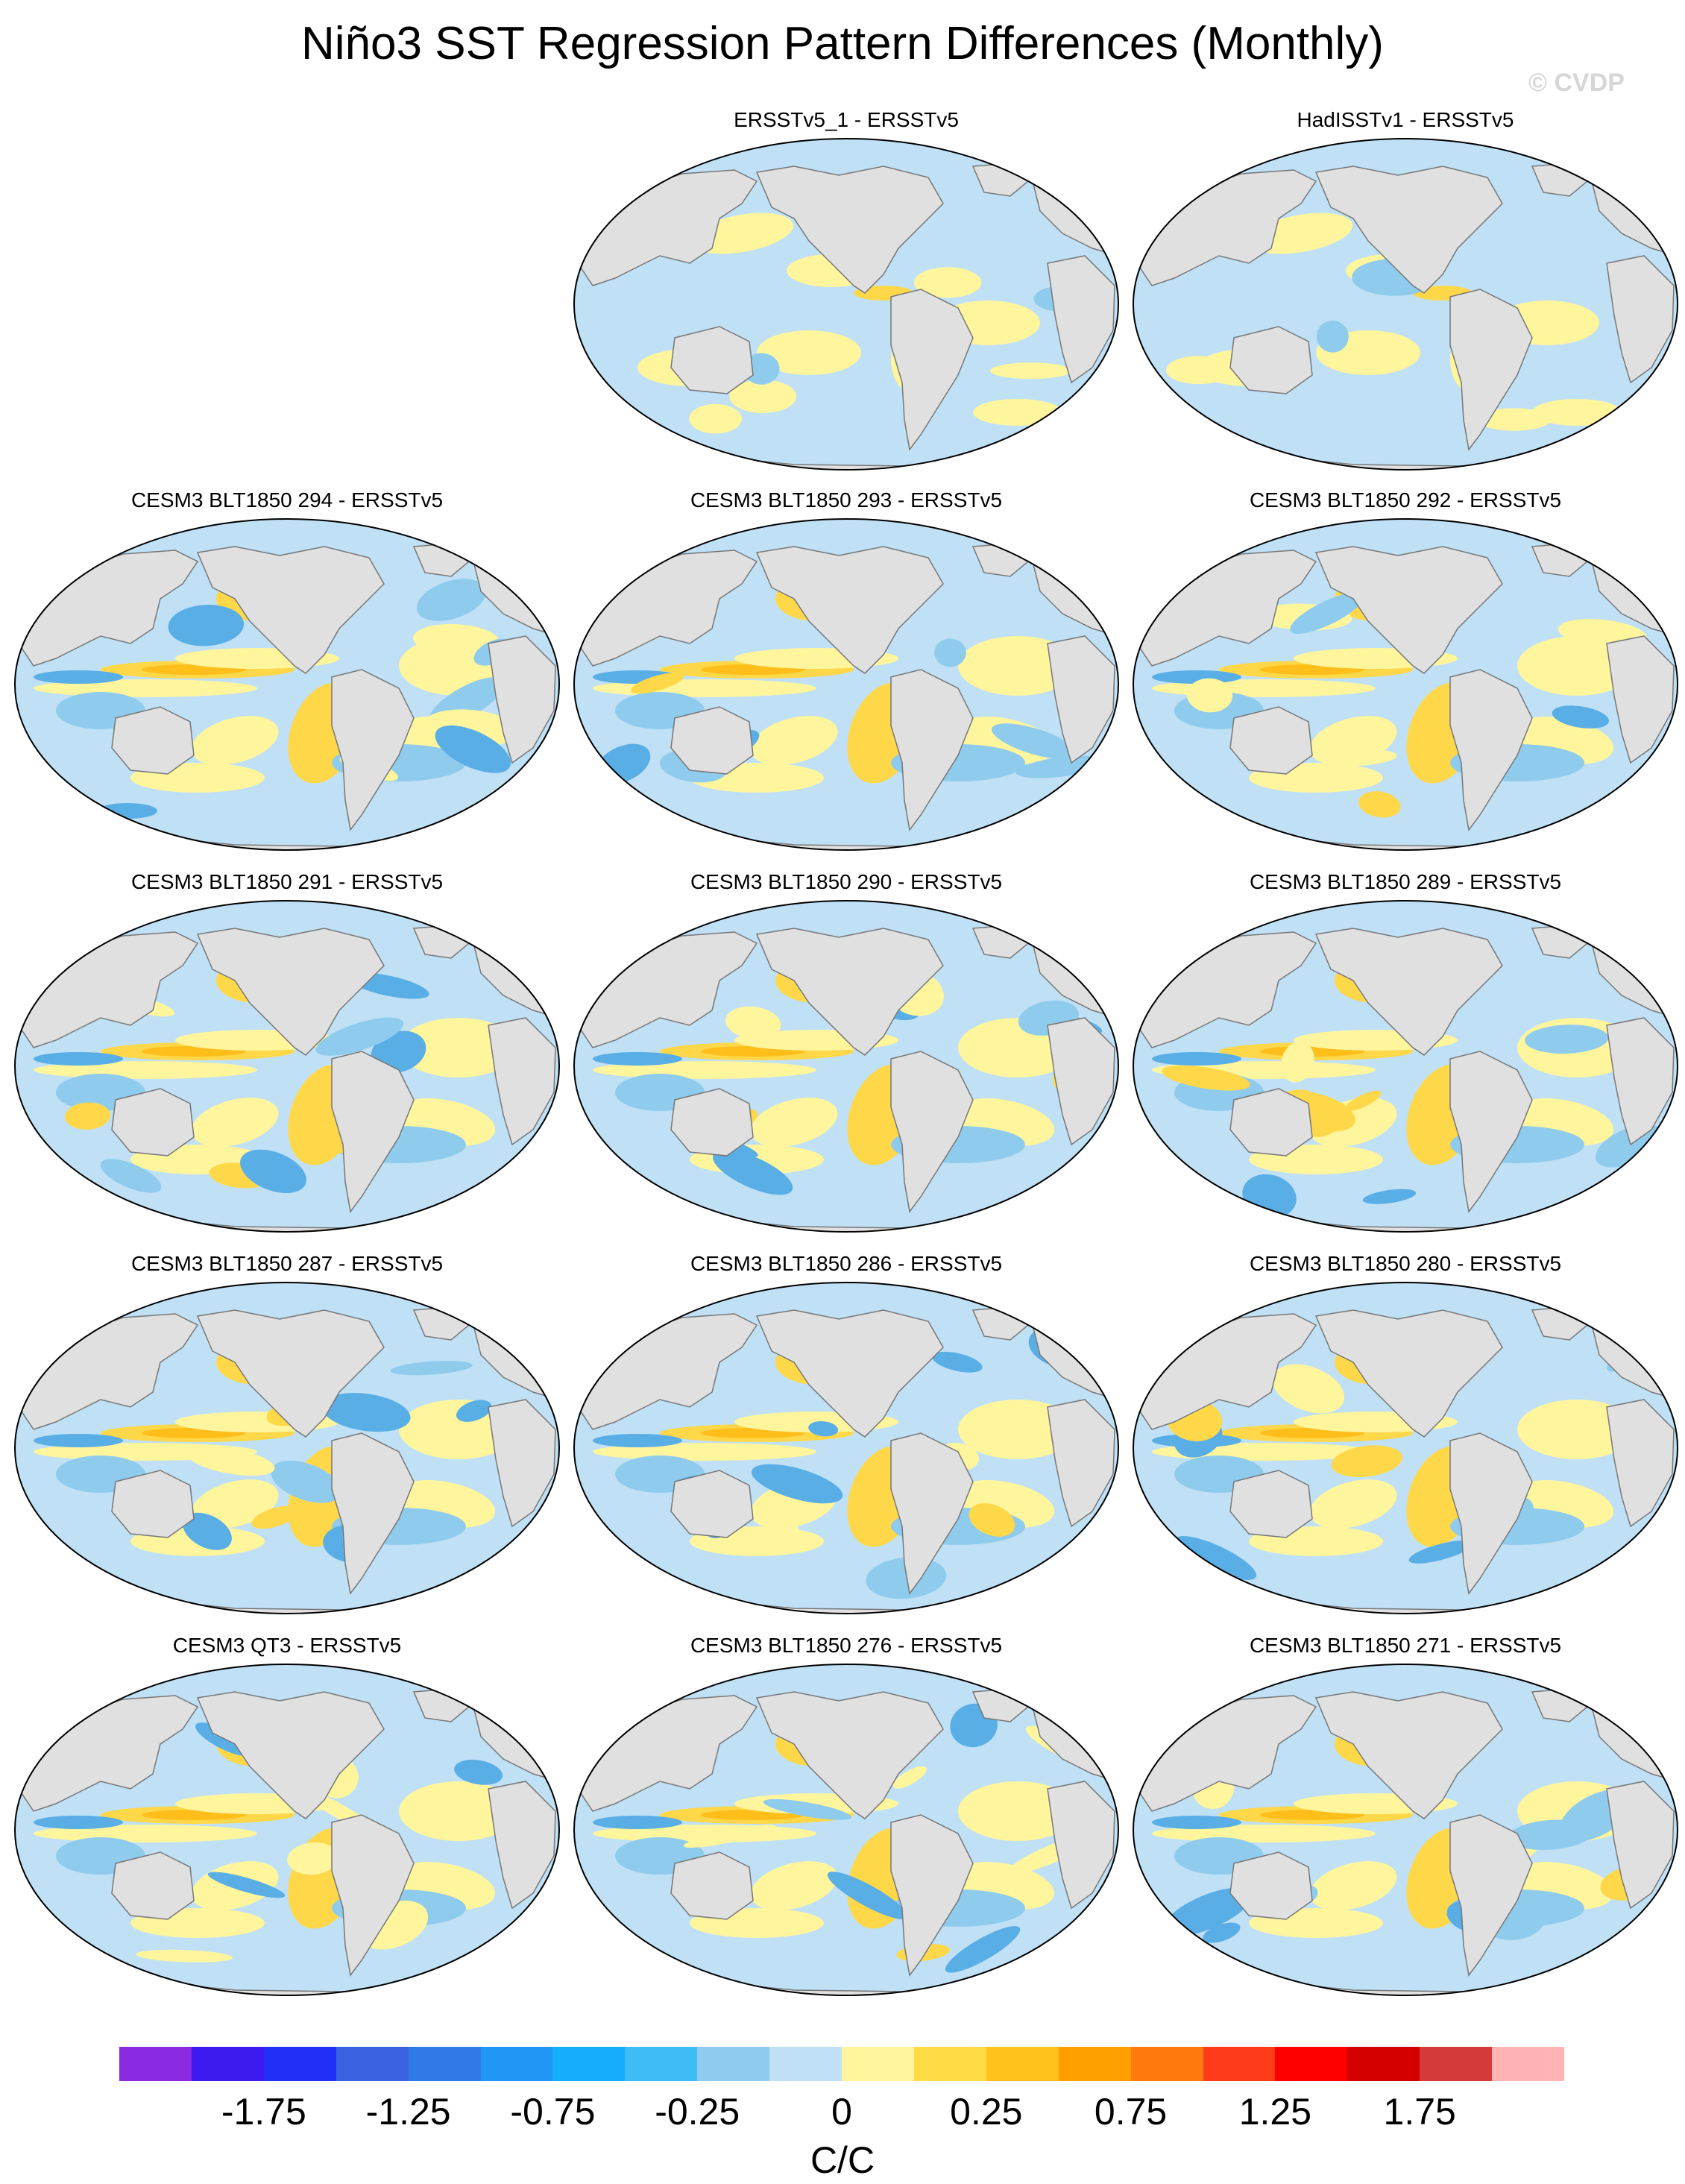 This screenshot has width=1685, height=2184. Describe the element at coordinates (287, 1645) in the screenshot. I see `panel-title: CESM3 QT3 - ERSSTv5` at that location.